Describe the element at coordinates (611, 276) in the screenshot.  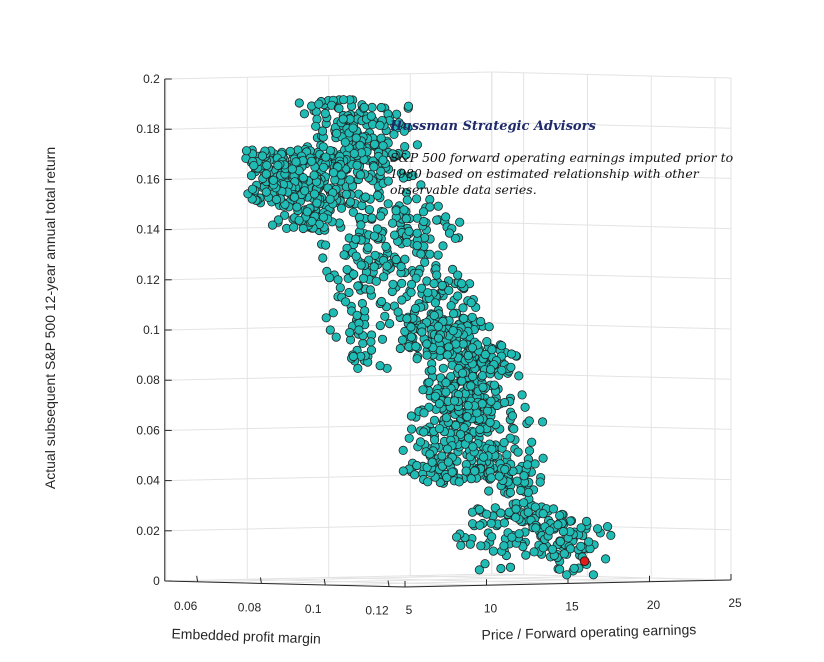
I see `grid-line-z-side` at that location.